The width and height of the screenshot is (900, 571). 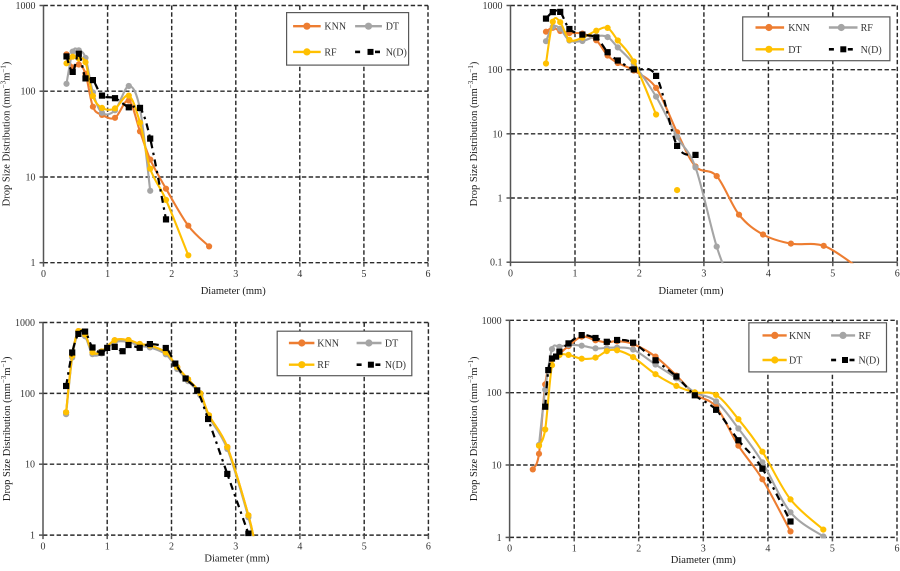 I want to click on svg-text: 0.1, so click(x=496, y=263).